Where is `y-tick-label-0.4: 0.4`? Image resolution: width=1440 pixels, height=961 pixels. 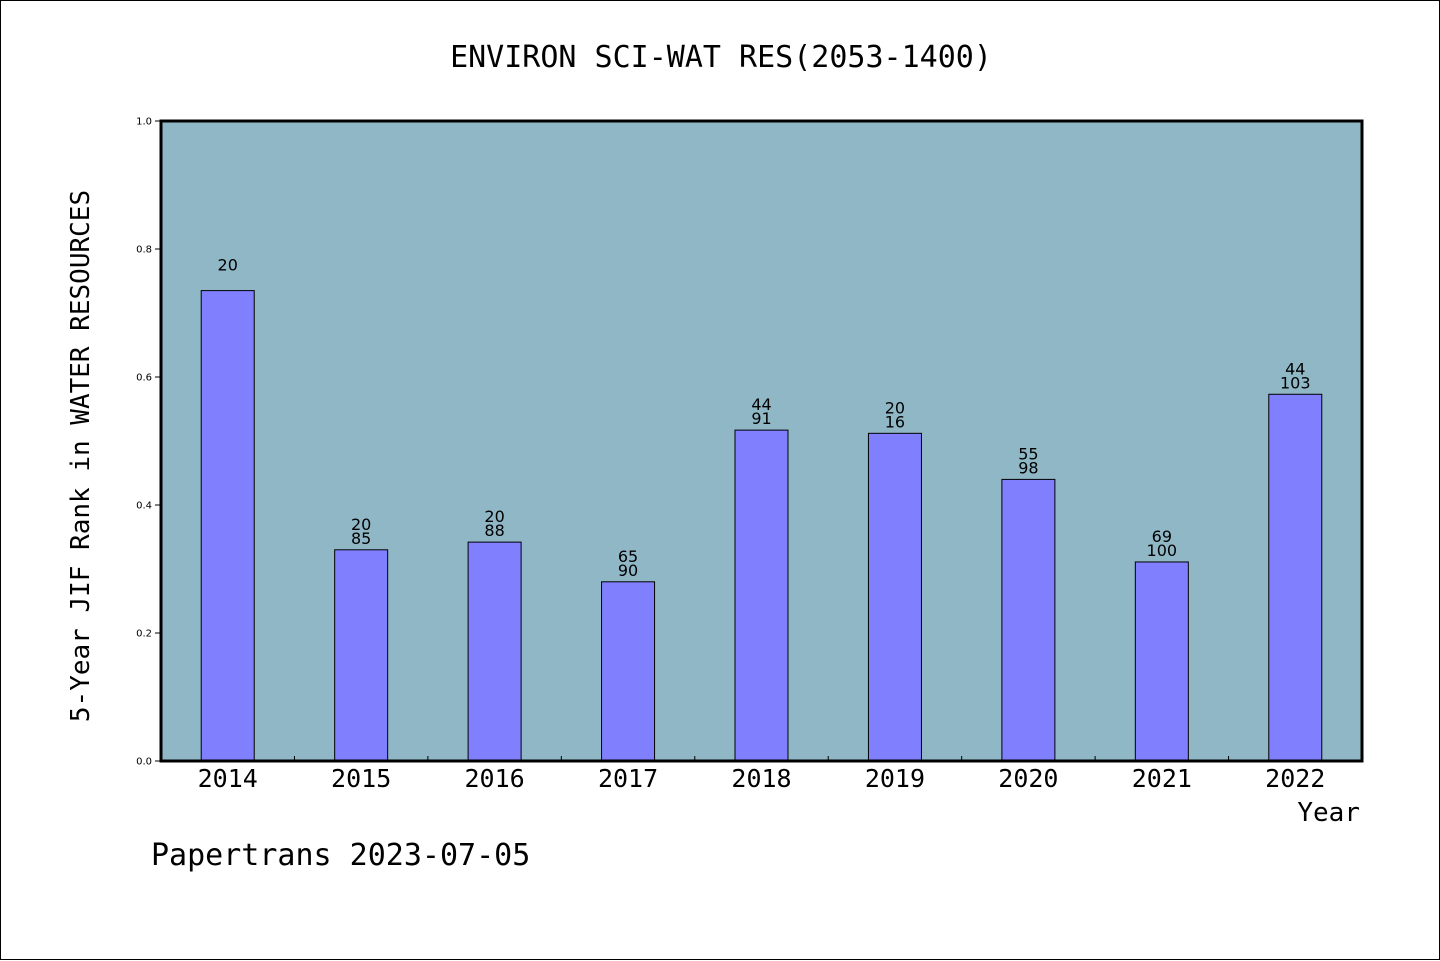 y-tick-label-0.4: 0.4 is located at coordinates (144, 506).